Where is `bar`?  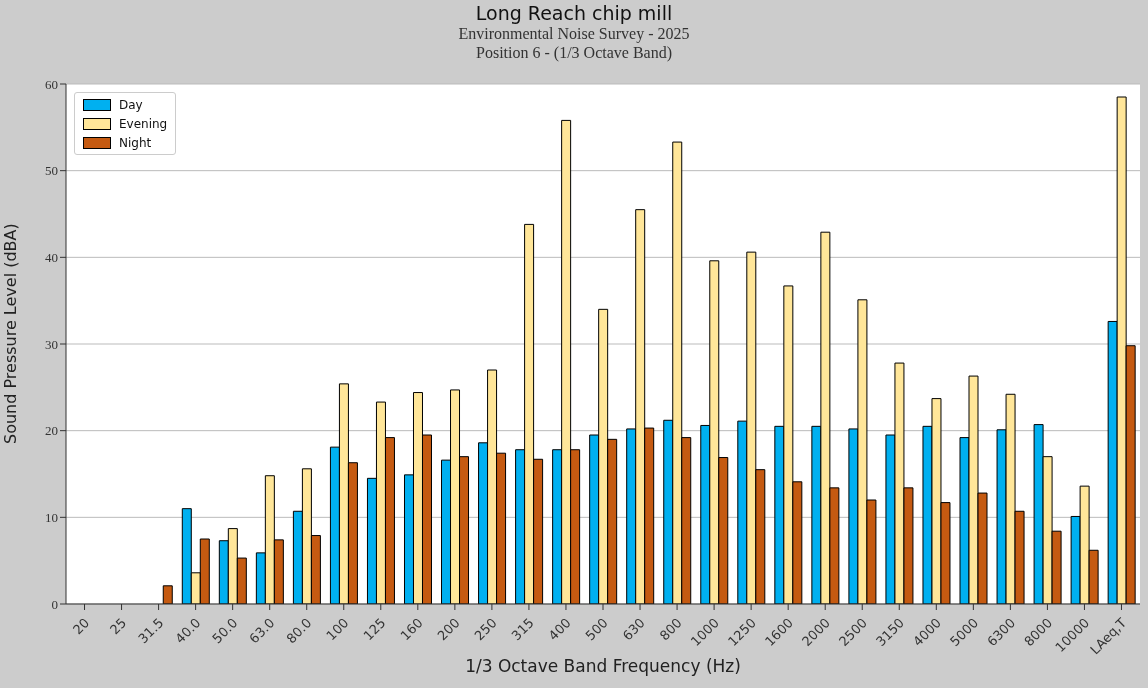 bar is located at coordinates (167, 594).